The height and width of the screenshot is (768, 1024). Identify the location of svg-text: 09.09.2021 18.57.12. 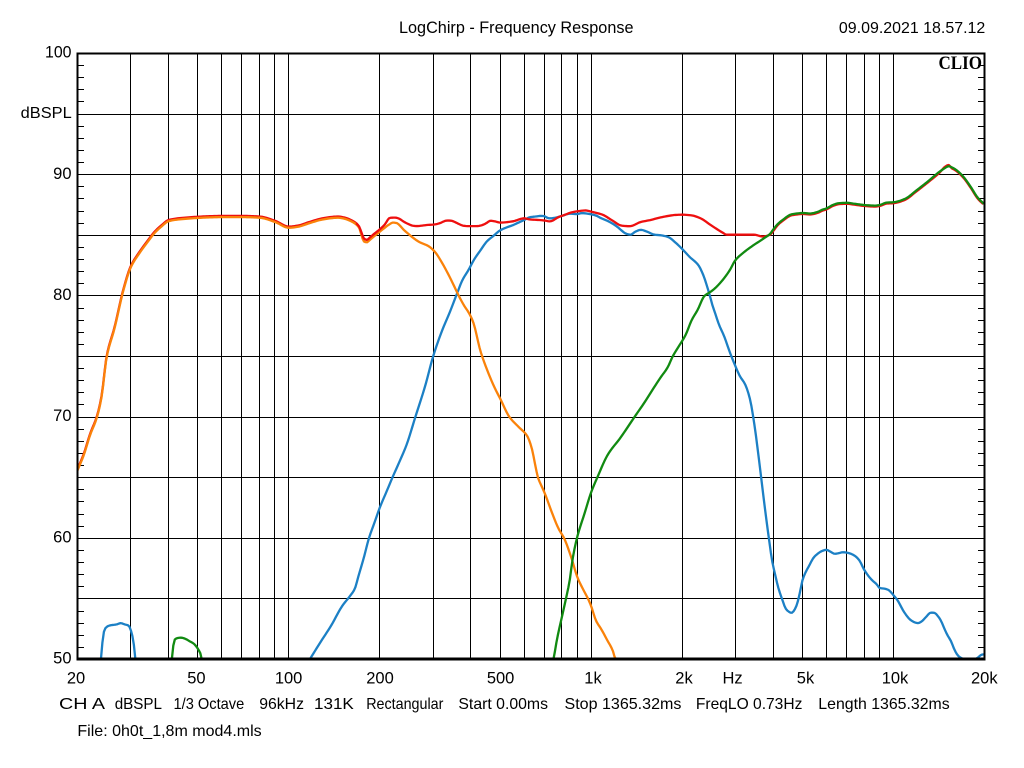
(912, 28).